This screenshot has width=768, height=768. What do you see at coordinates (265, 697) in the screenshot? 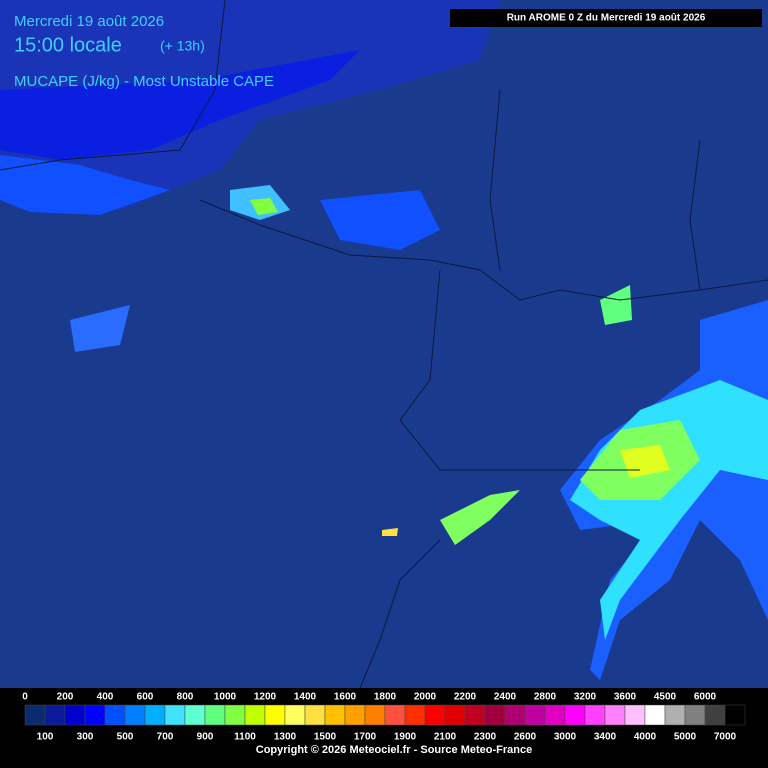
I see `legend-label: 1200` at bounding box center [265, 697].